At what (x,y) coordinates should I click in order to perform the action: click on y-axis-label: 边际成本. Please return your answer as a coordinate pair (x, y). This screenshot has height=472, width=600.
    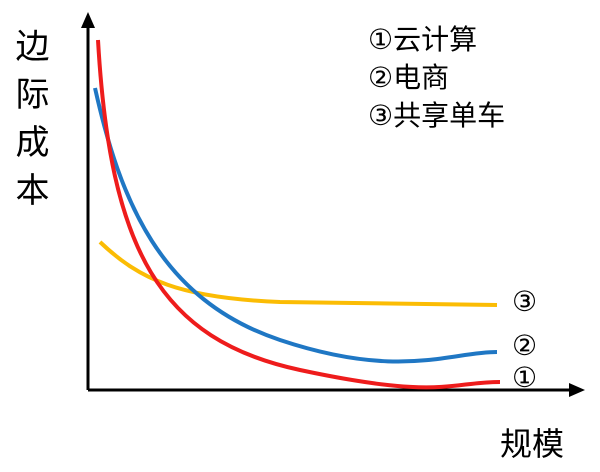
    Looking at the image, I should click on (29, 124).